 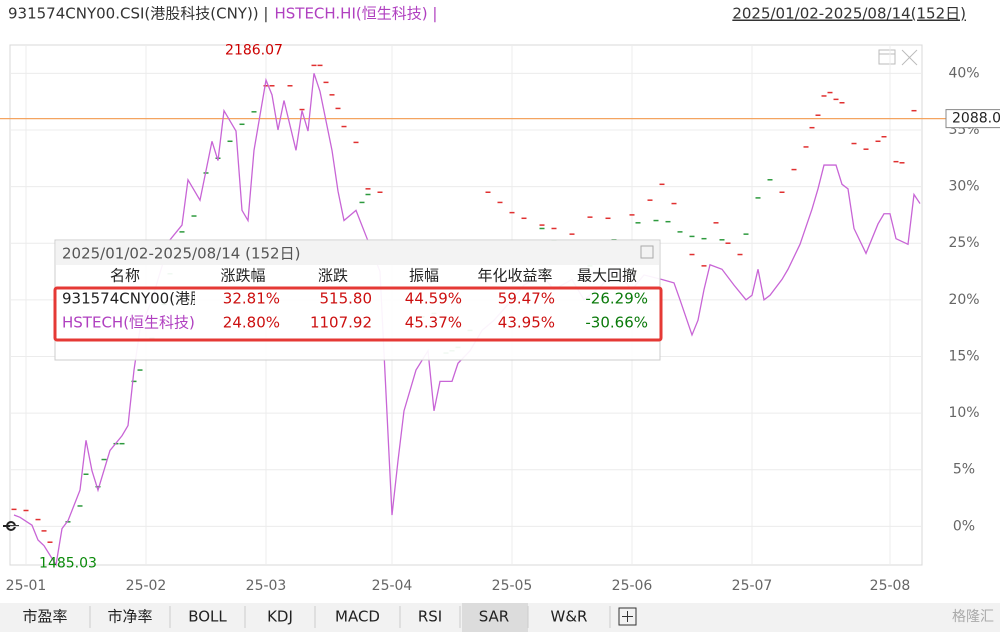 What do you see at coordinates (973, 617) in the screenshot?
I see `watermark: 格隆汇` at bounding box center [973, 617].